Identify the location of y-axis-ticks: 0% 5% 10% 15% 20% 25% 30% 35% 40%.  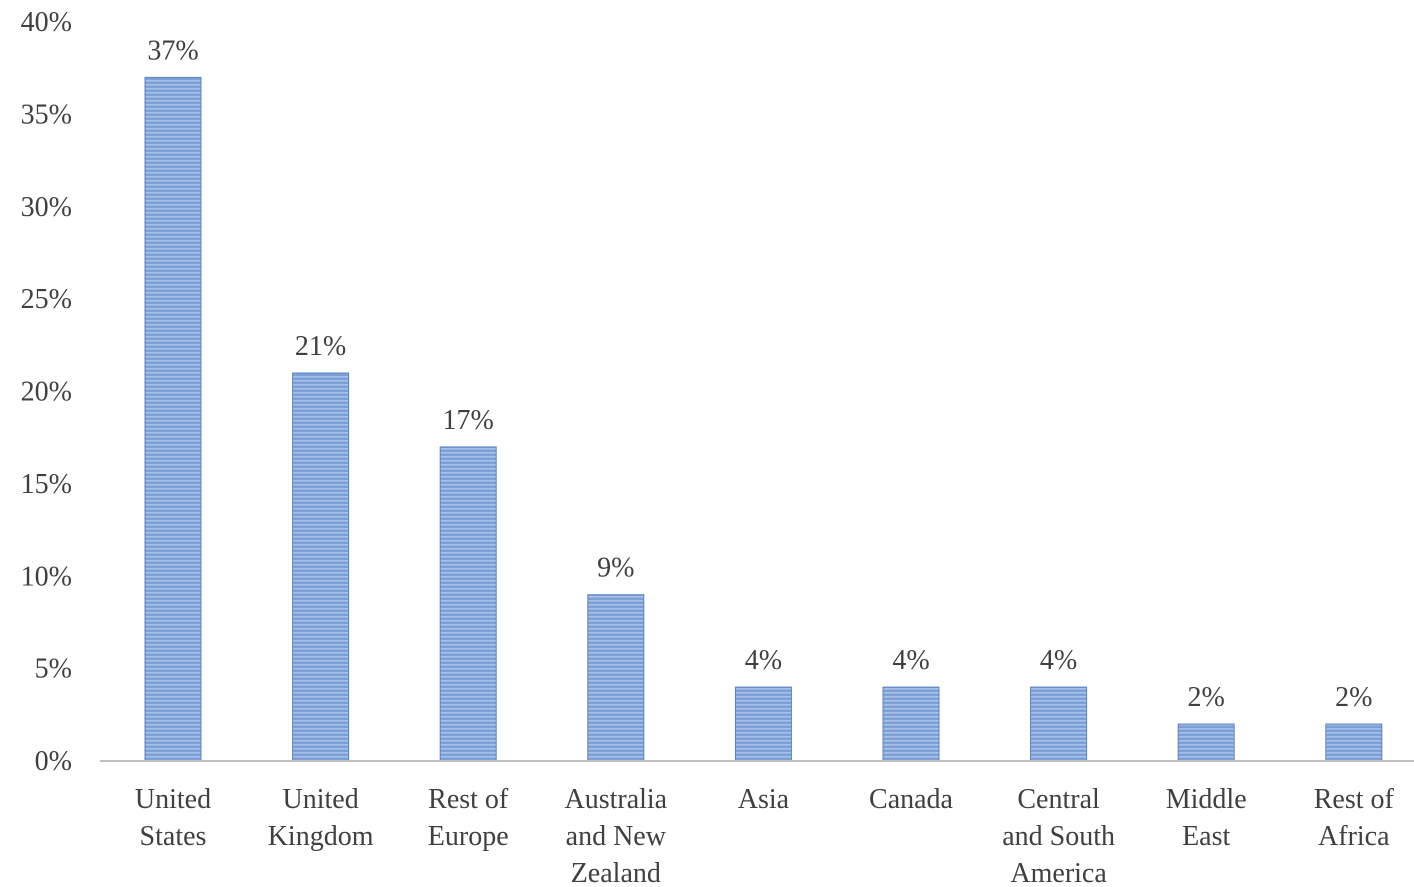
(46, 392).